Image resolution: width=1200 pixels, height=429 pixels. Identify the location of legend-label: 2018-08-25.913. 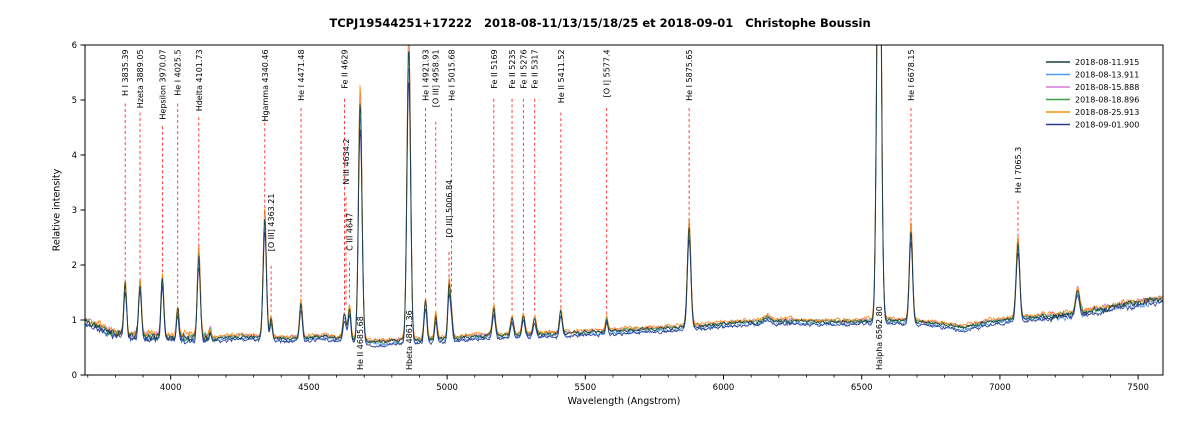
(1107, 112).